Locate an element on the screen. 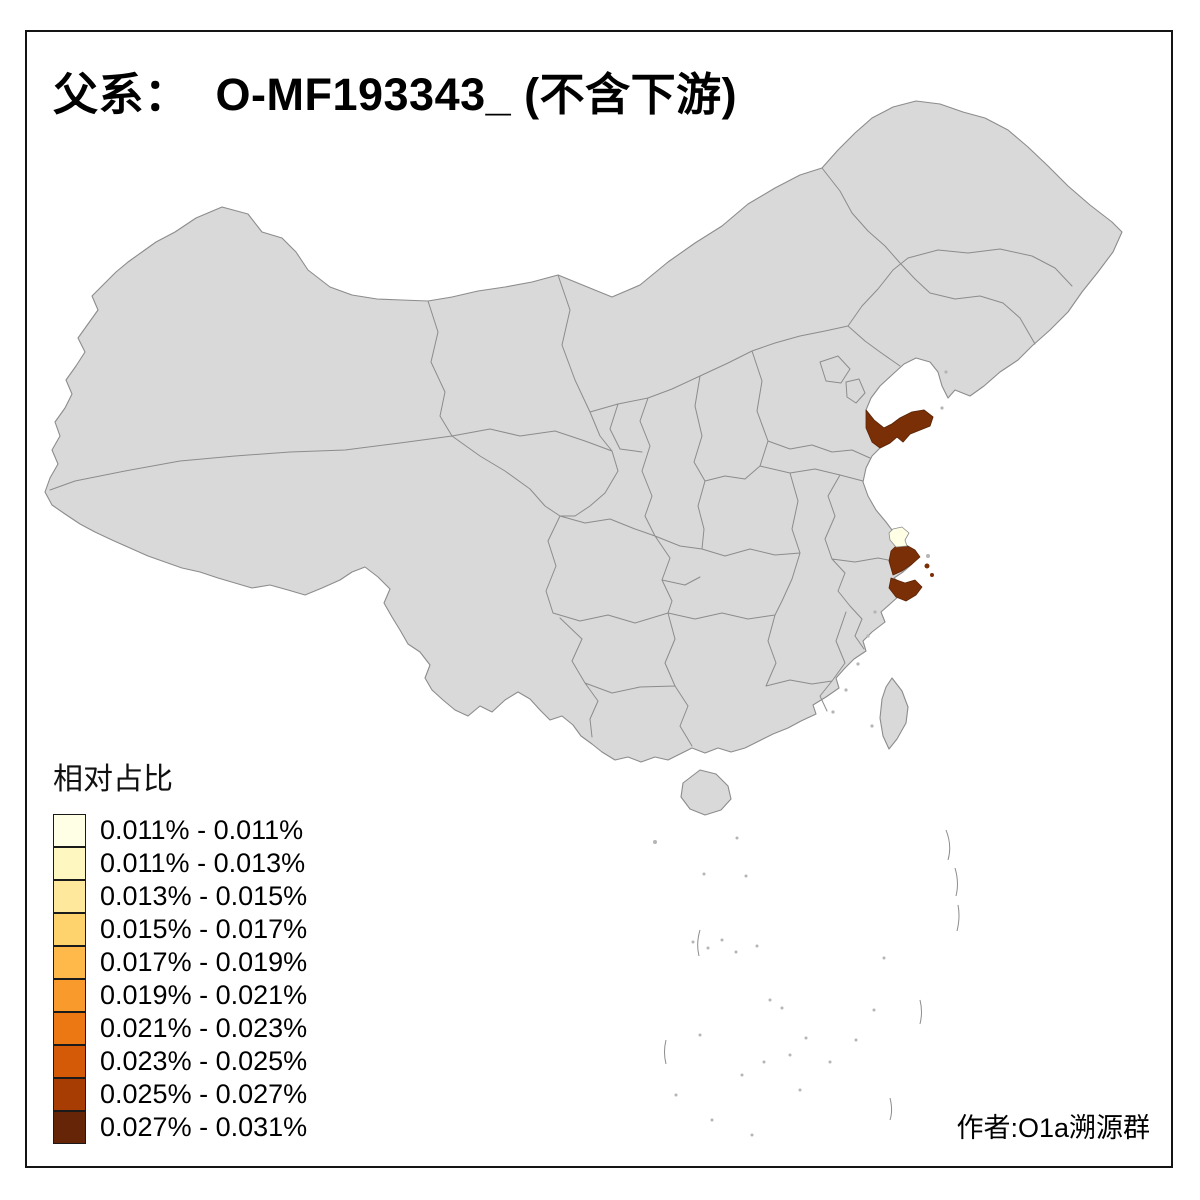  coastal-islets is located at coordinates (889, 549).